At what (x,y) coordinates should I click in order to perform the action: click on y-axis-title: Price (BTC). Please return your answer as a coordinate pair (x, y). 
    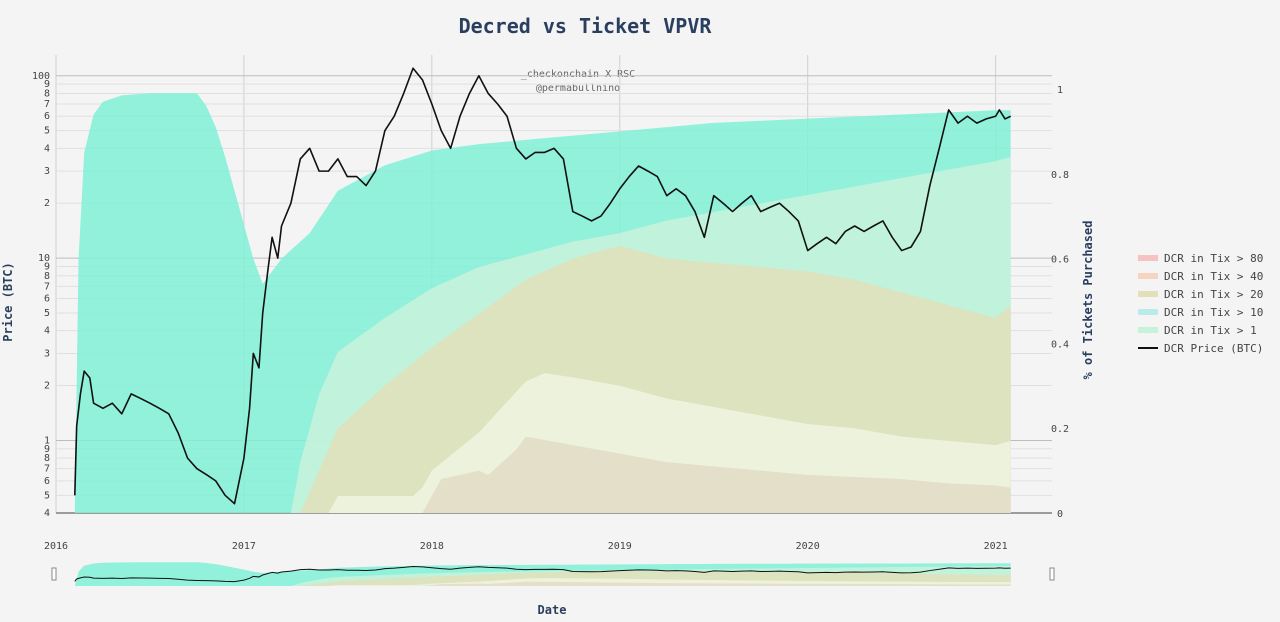
    Looking at the image, I should click on (8, 301).